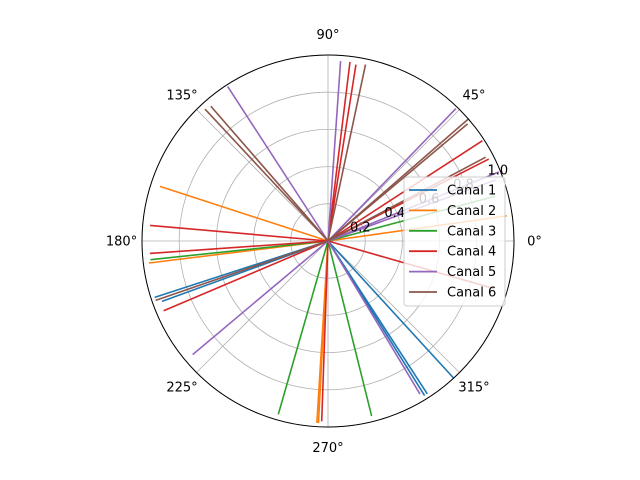 The height and width of the screenshot is (480, 640). What do you see at coordinates (181, 387) in the screenshot?
I see `theta-tick-label: 225°` at bounding box center [181, 387].